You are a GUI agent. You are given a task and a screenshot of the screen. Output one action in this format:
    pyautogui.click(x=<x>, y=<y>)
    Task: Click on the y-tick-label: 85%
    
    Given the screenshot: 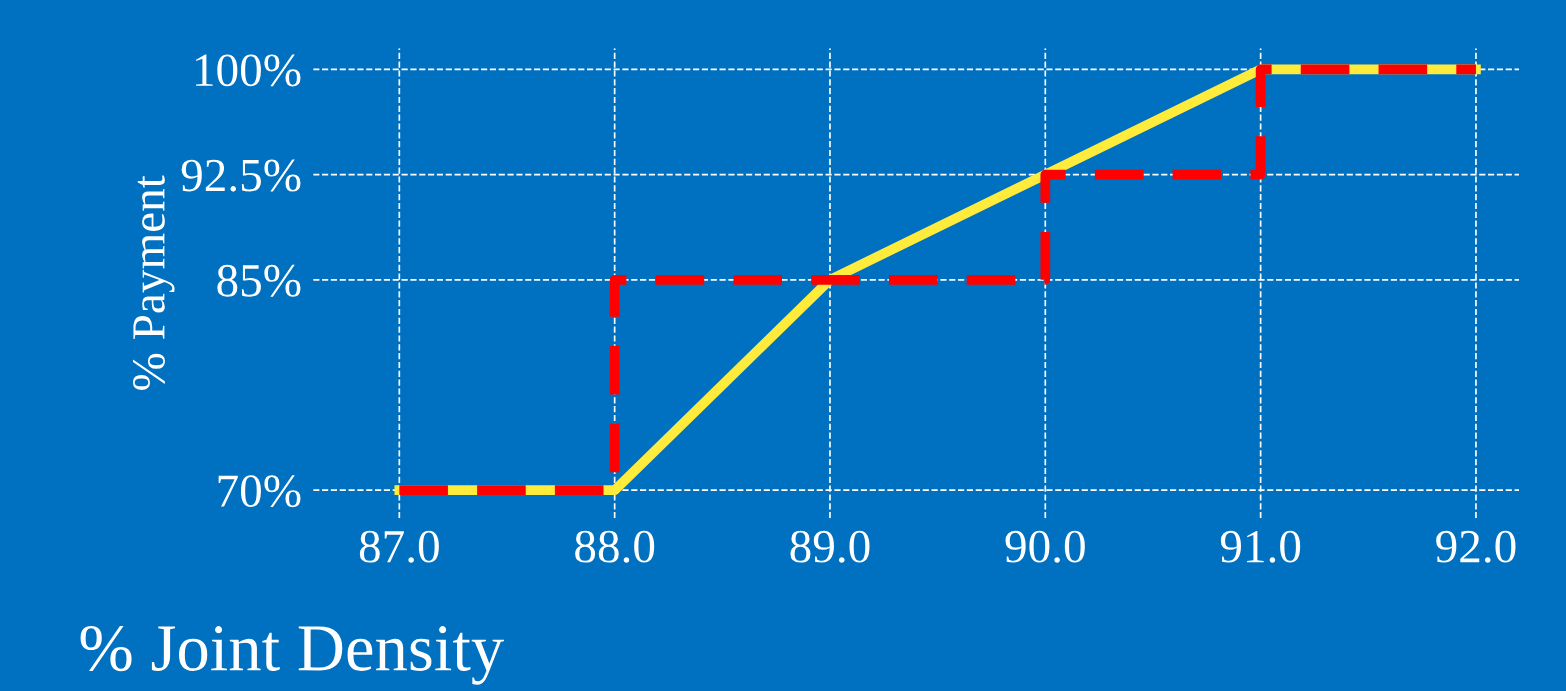 What is the action you would take?
    pyautogui.click(x=259, y=280)
    